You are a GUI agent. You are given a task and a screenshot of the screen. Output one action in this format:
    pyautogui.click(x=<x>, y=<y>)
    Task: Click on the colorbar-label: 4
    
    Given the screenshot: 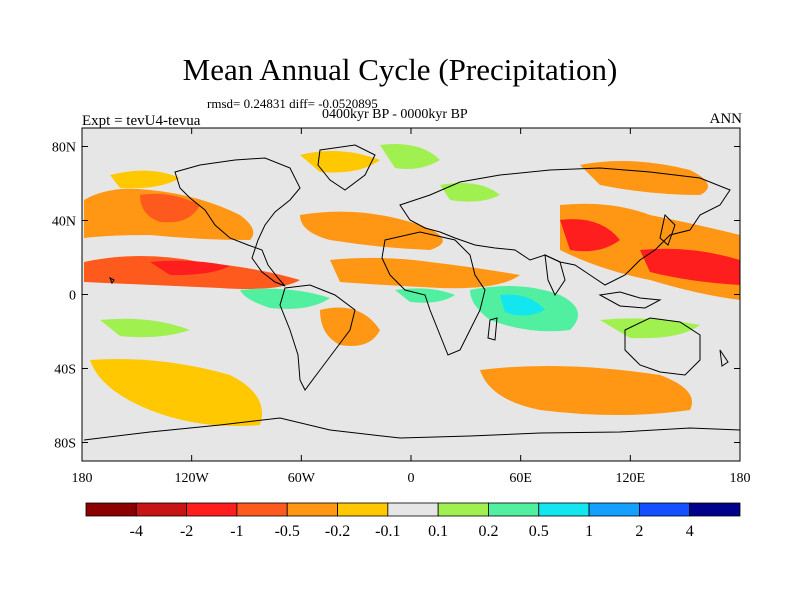 What is the action you would take?
    pyautogui.click(x=690, y=531)
    